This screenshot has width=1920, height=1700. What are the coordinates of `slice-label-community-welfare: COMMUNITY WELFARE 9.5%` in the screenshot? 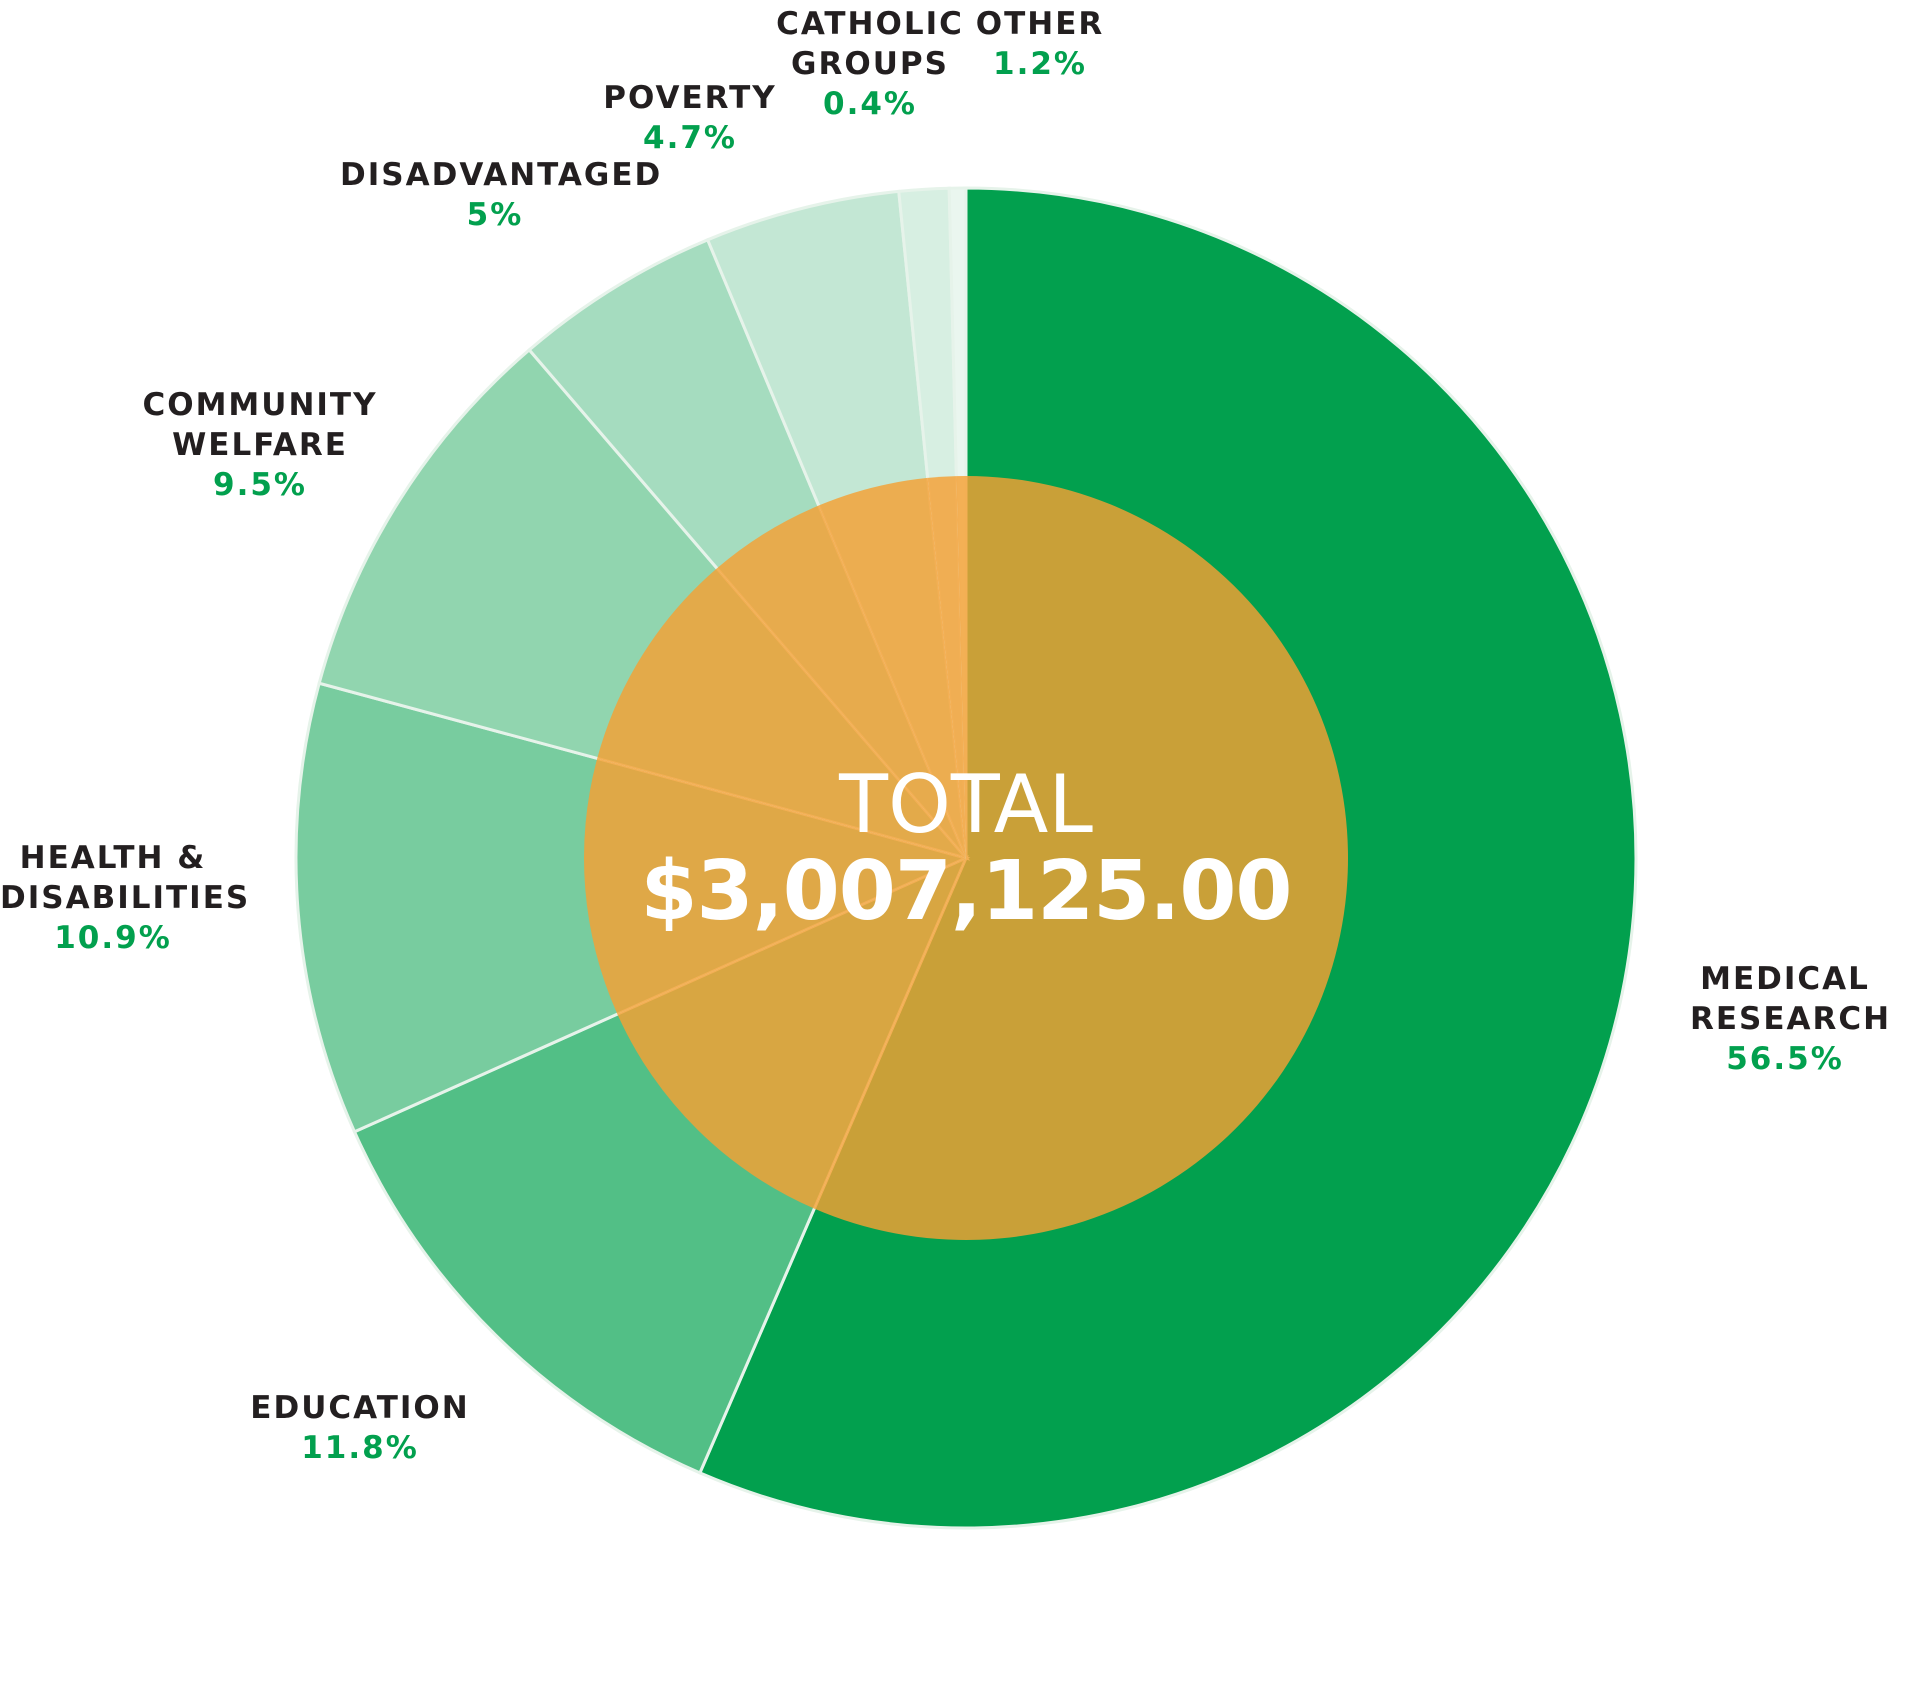 It's located at (260, 445).